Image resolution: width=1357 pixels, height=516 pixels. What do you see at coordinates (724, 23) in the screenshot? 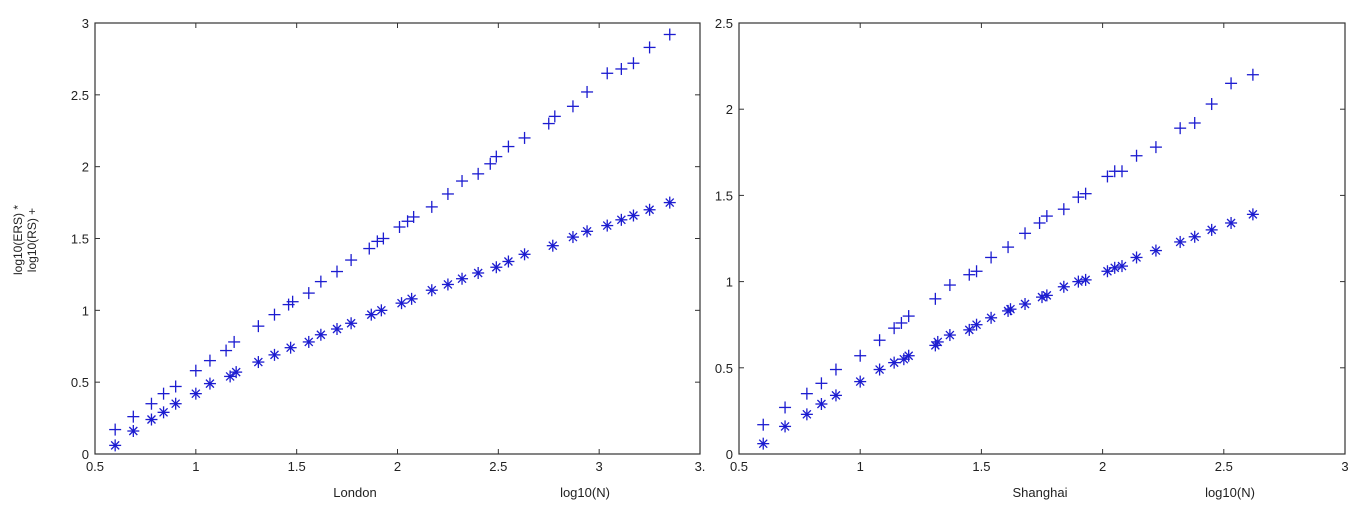
I see `shanghai-y-tick-label: 2.5` at bounding box center [724, 23].